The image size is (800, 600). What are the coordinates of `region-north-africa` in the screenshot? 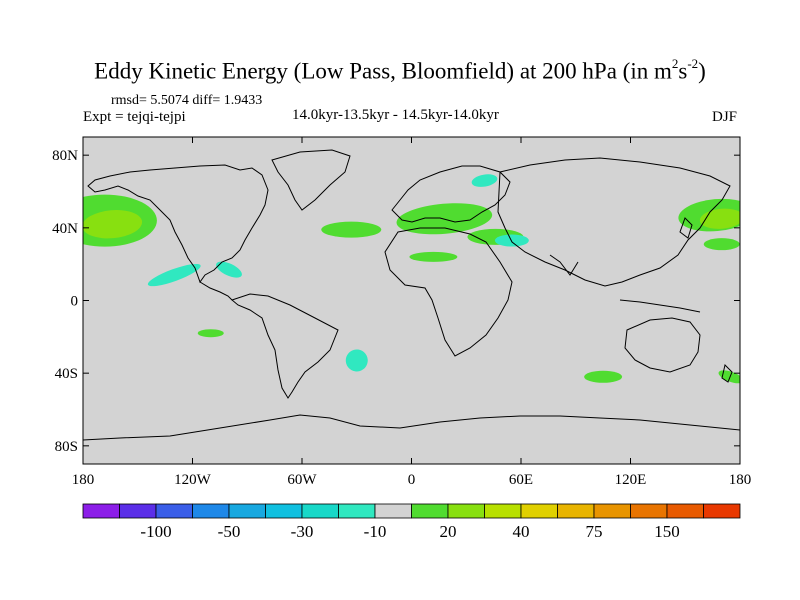 It's located at (433, 256).